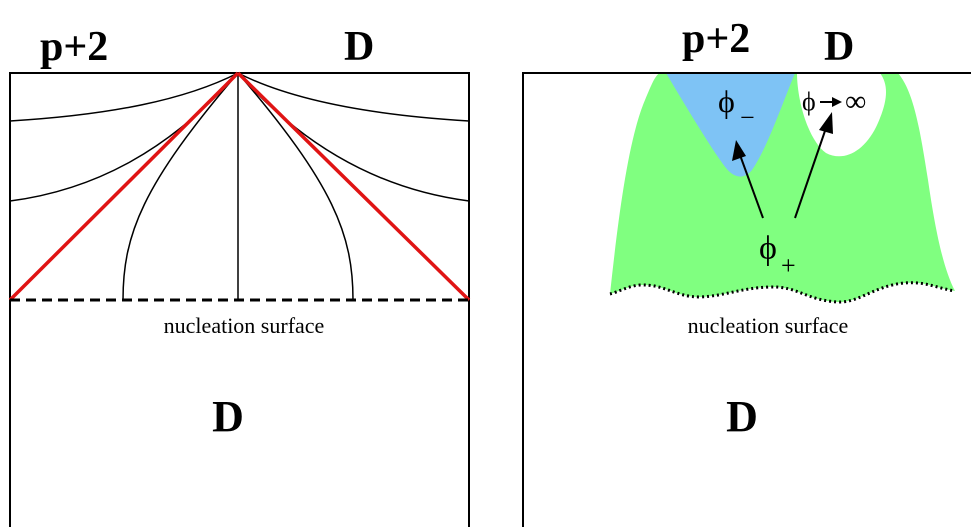  I want to click on phi-minus-label: ϕ, so click(726, 101).